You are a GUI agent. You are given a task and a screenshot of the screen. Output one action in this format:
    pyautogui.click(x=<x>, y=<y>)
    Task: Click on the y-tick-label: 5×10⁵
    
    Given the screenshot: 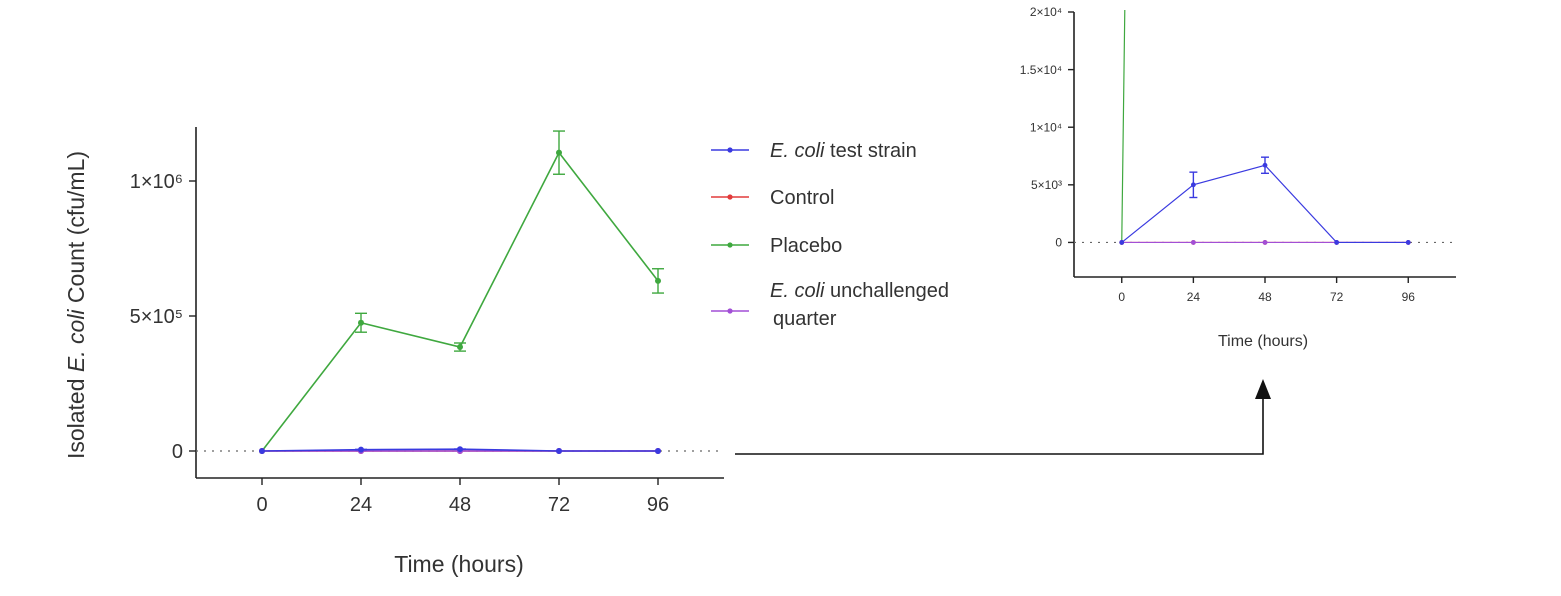 What is the action you would take?
    pyautogui.click(x=156, y=317)
    